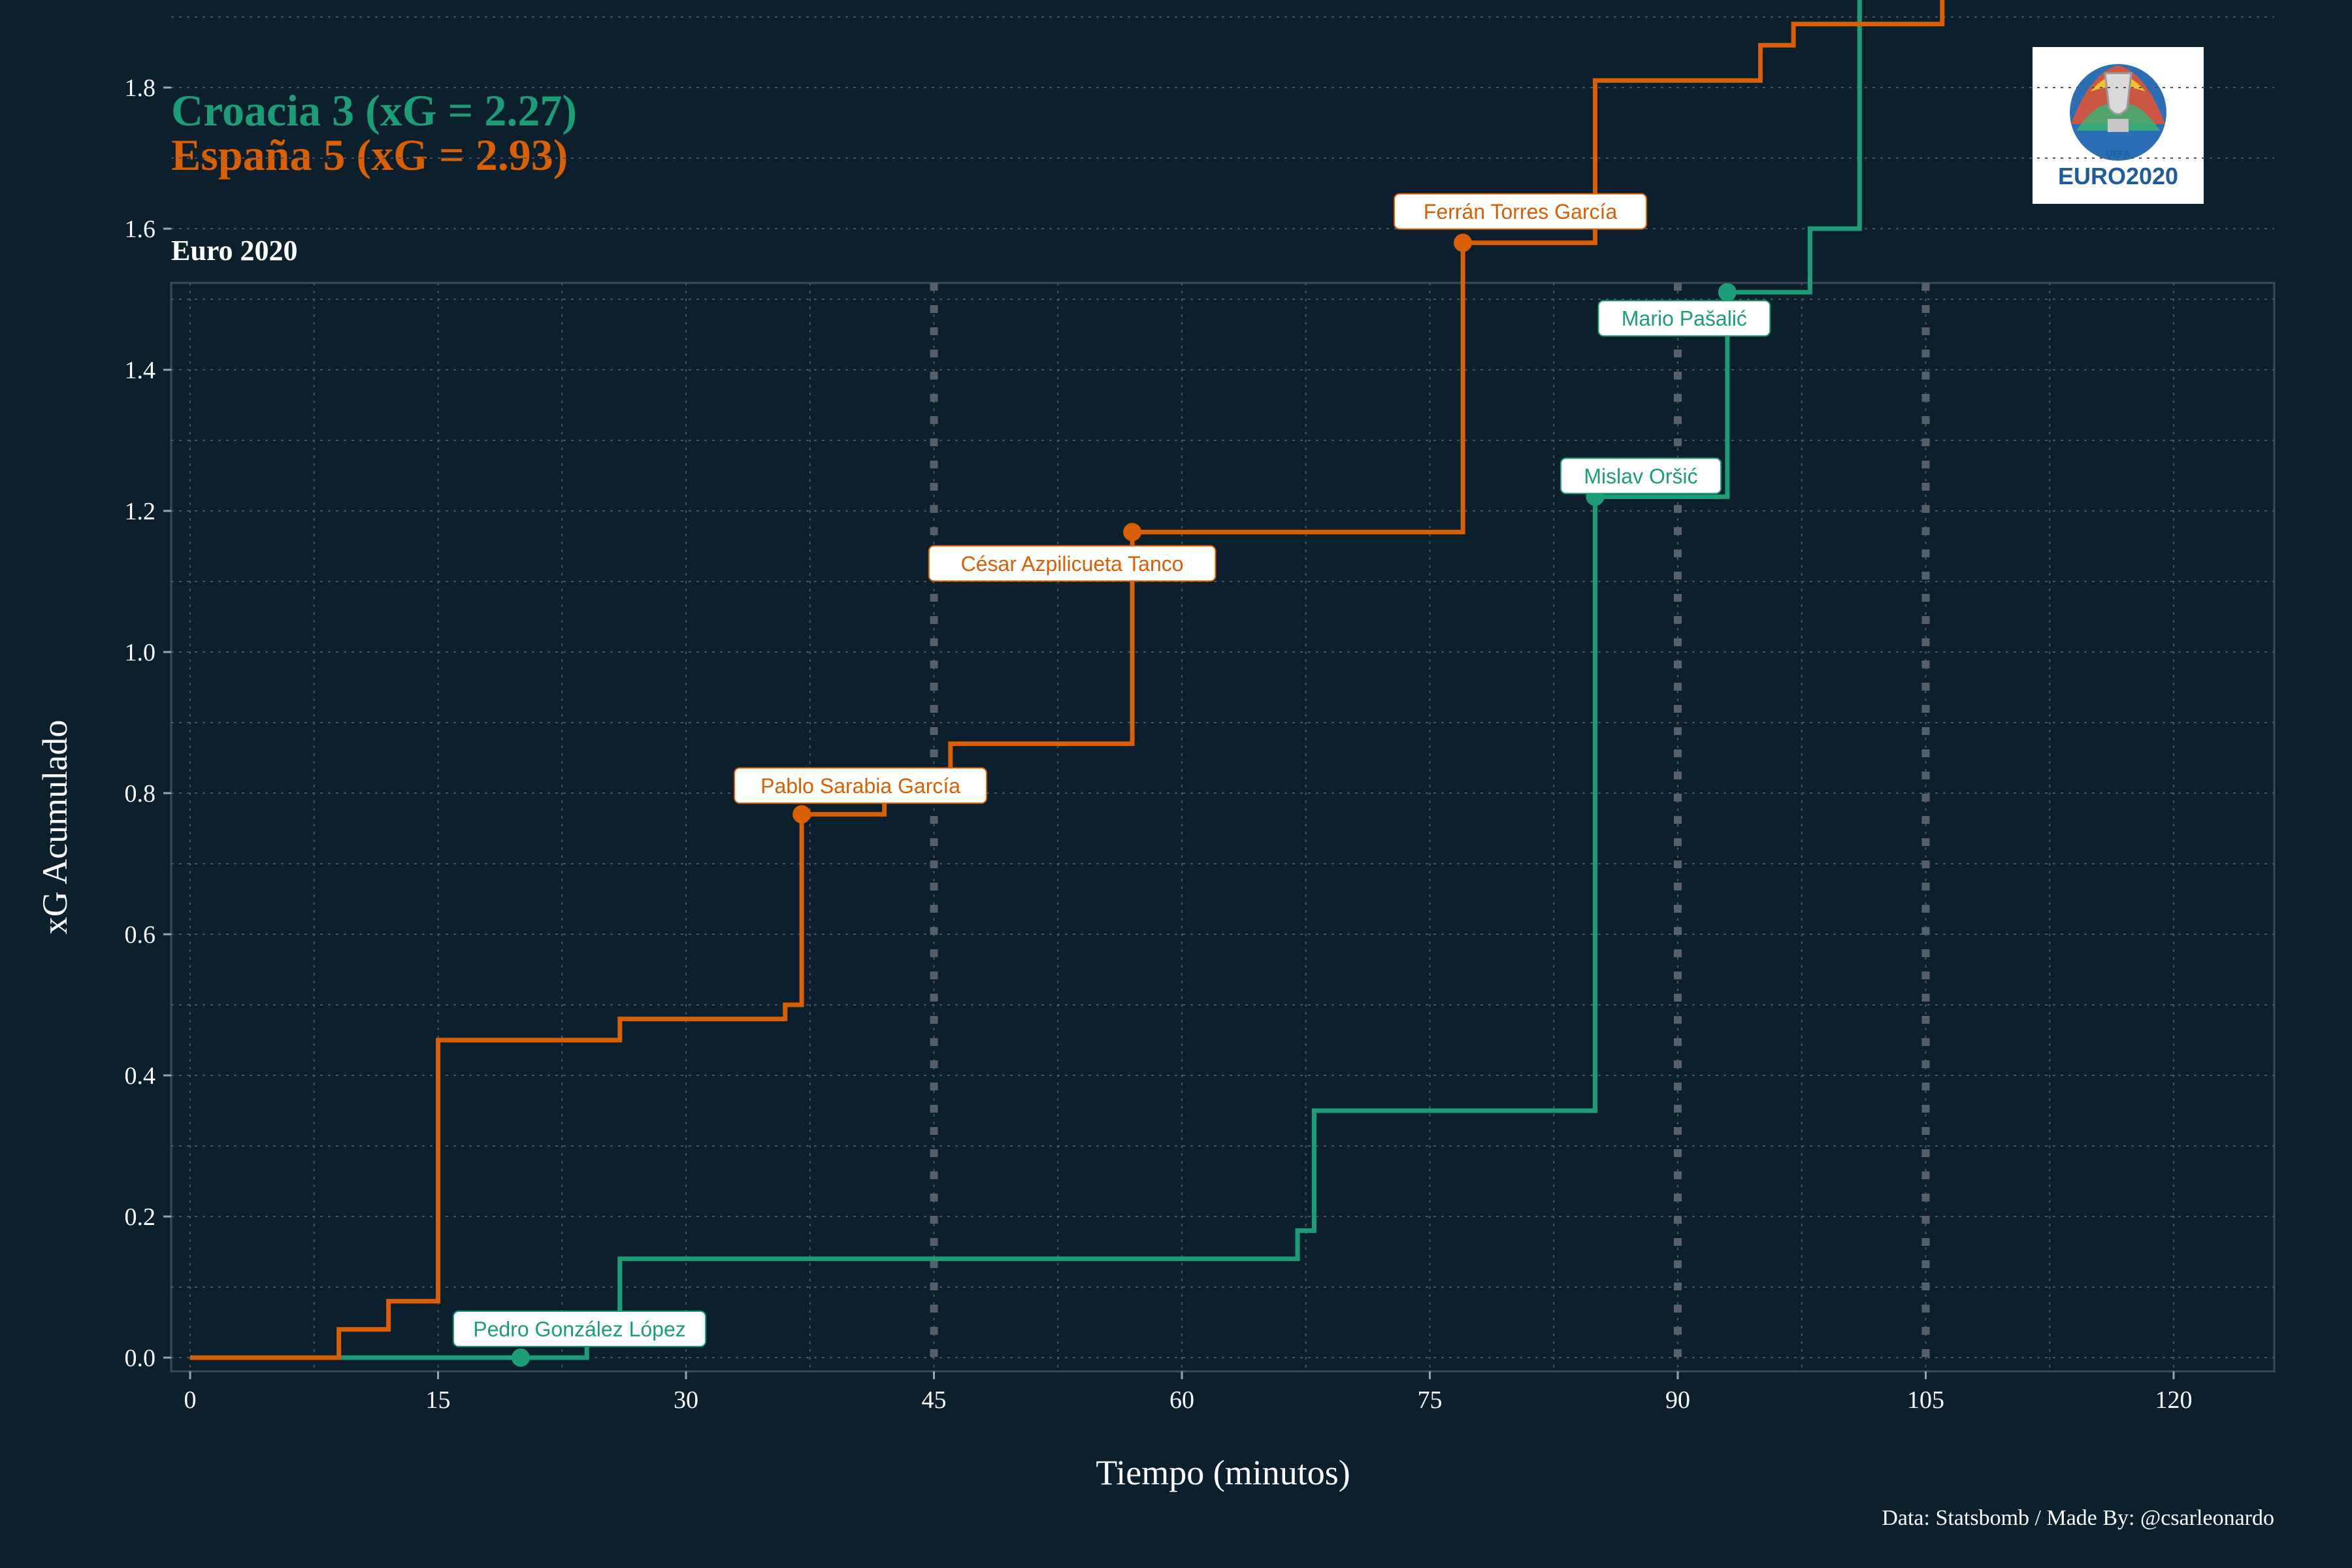 The width and height of the screenshot is (2352, 1568). What do you see at coordinates (234, 251) in the screenshot?
I see `chart-subtitle: Euro 2020` at bounding box center [234, 251].